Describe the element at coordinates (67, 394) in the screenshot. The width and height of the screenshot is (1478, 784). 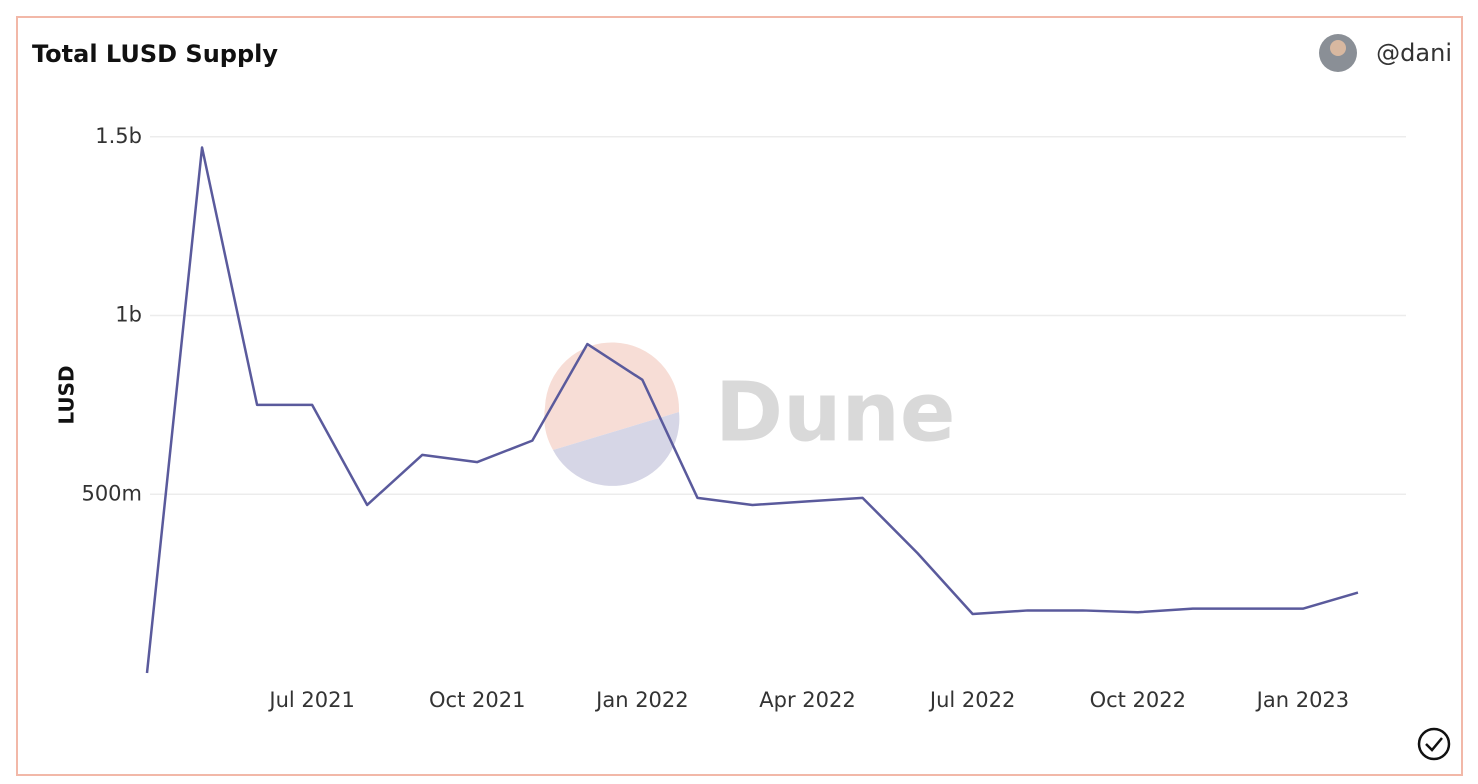
I see `y-axis-title: LUSD` at that location.